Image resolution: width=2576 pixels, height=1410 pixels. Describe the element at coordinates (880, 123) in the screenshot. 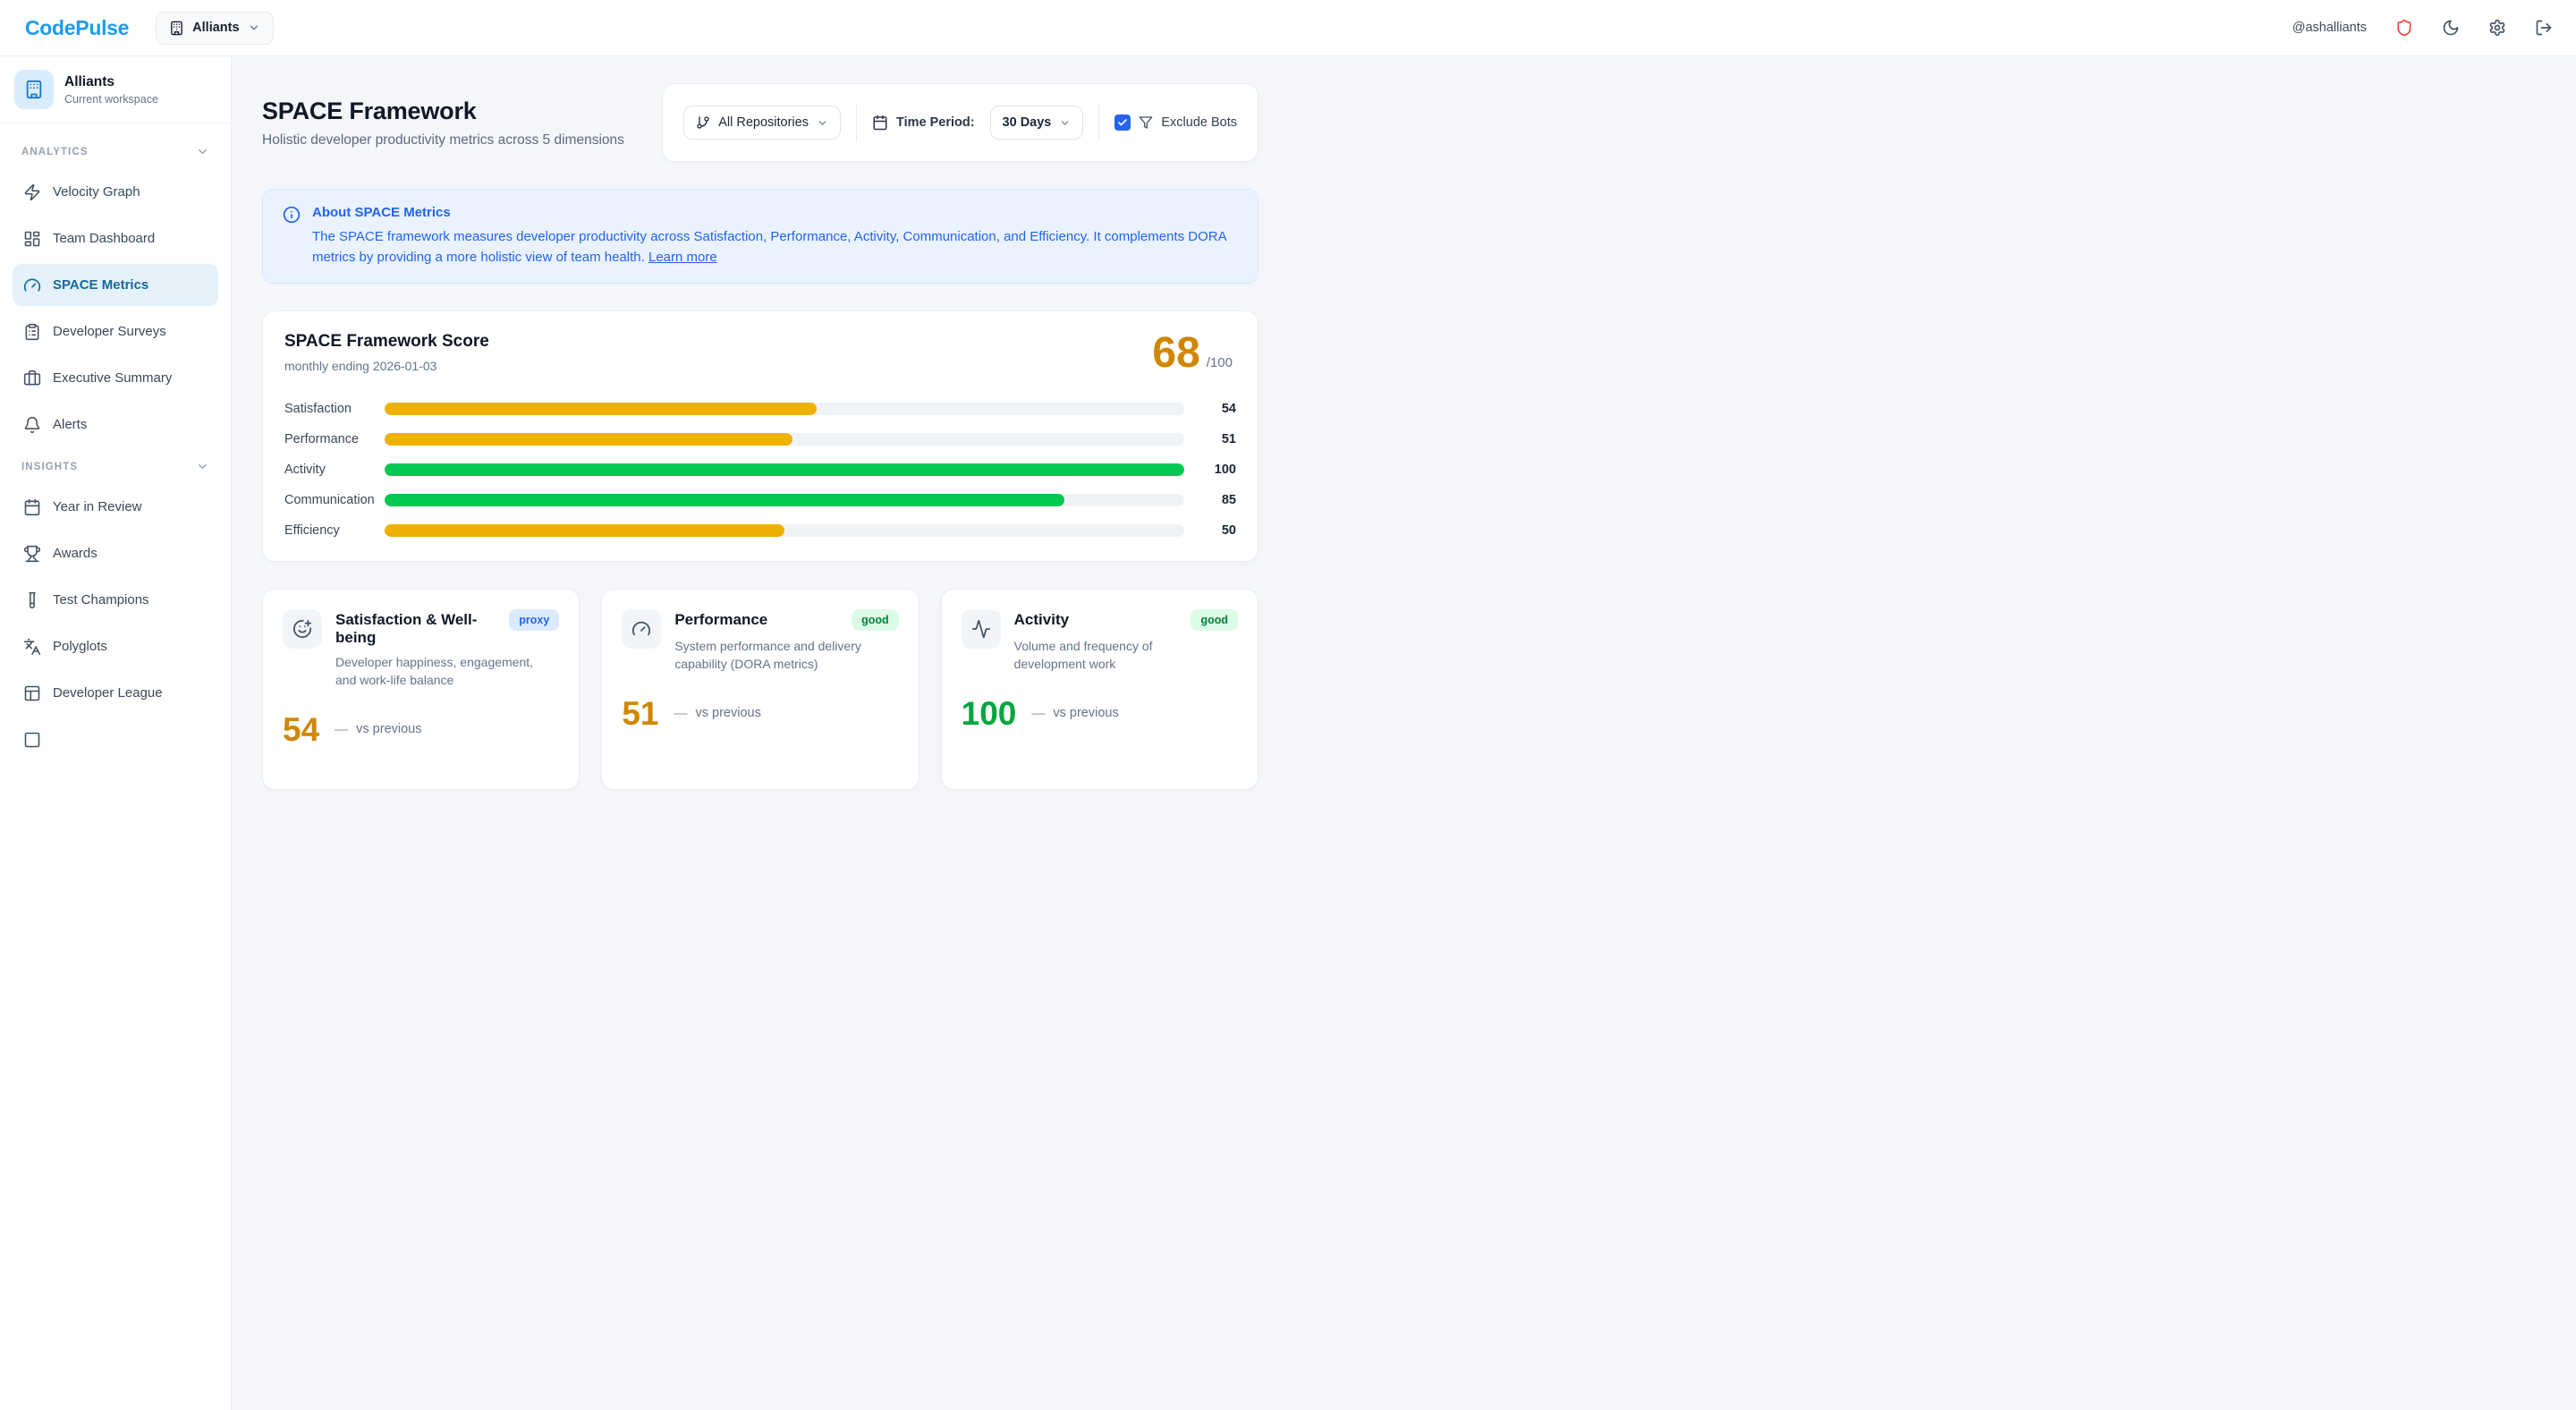

I see `calendar-icon` at that location.